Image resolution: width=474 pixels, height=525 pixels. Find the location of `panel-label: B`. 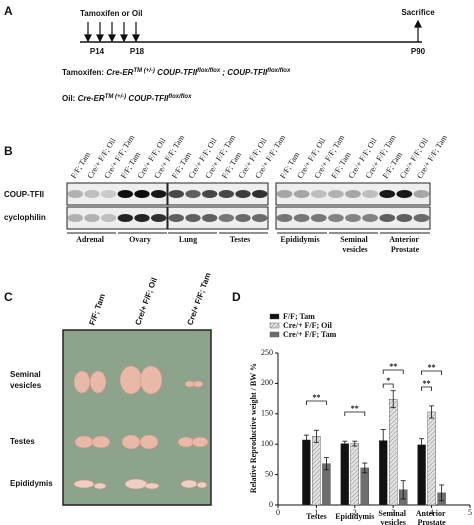

panel-label: B is located at coordinates (8, 151).